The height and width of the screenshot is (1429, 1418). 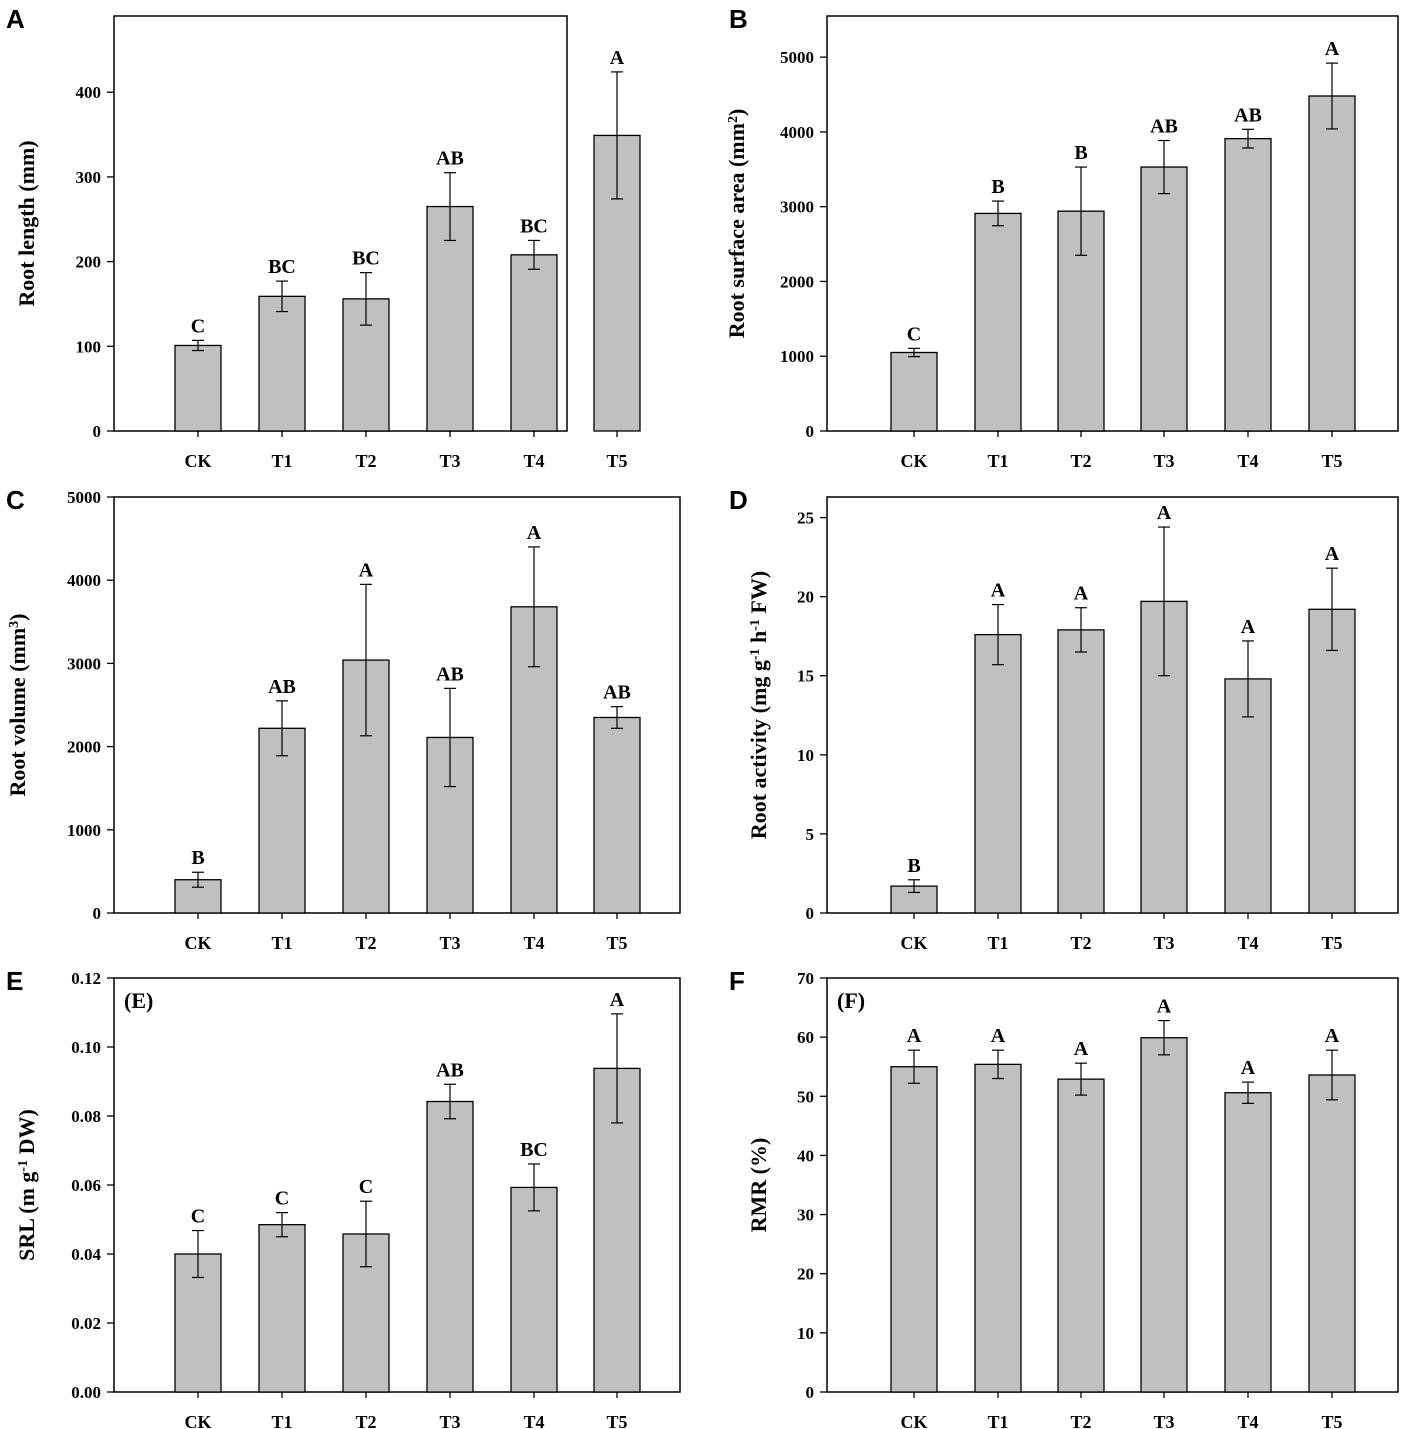 I want to click on y-tick-label: 30, so click(x=805, y=1215).